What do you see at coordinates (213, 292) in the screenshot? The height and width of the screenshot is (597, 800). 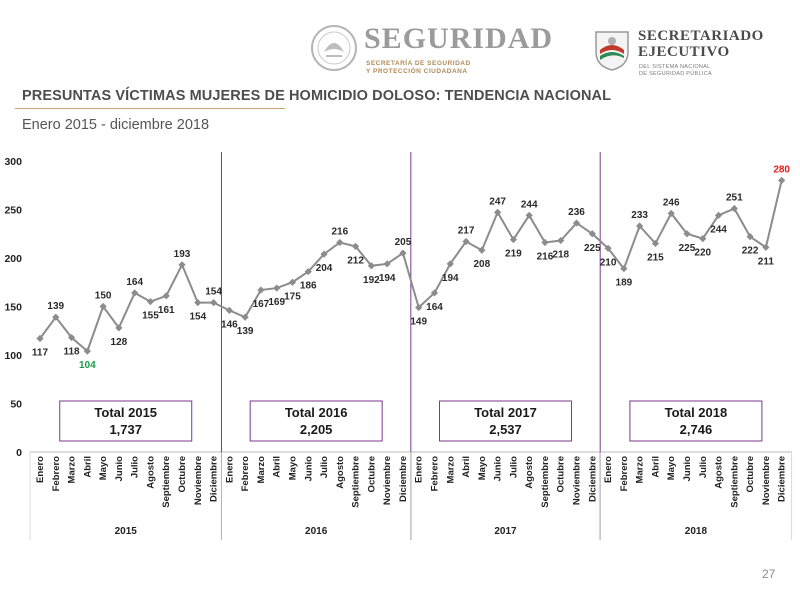 I see `data-label: 154` at bounding box center [213, 292].